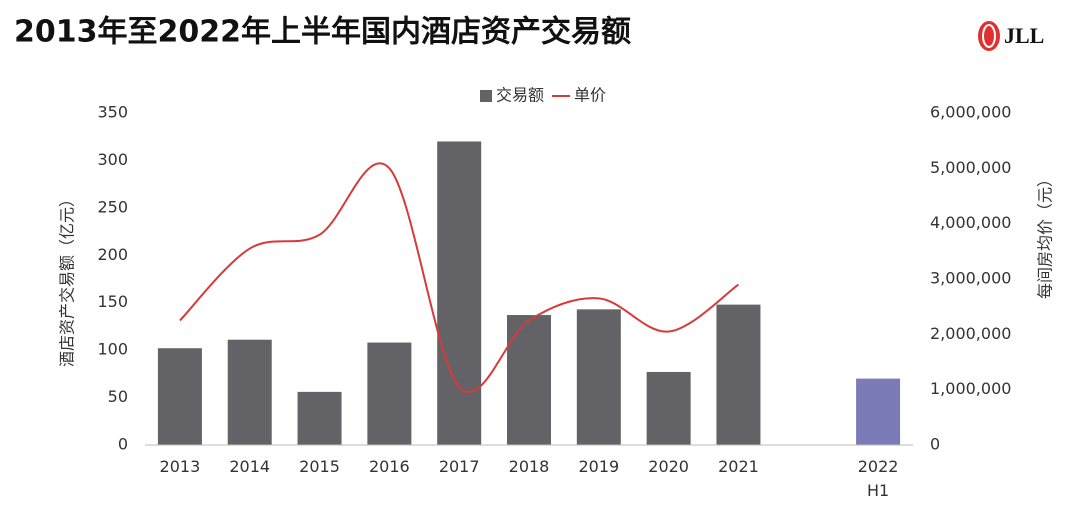 This screenshot has height=505, width=1080. Describe the element at coordinates (970, 167) in the screenshot. I see `y2-tick-label: 5,000,000` at that location.